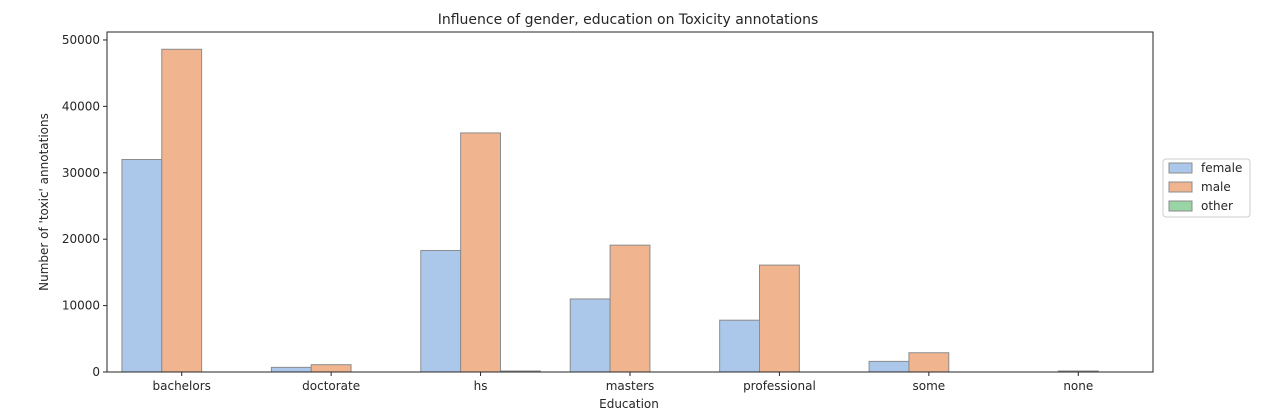 The width and height of the screenshot is (1269, 420). I want to click on y-tick-label: 20000, so click(81, 239).